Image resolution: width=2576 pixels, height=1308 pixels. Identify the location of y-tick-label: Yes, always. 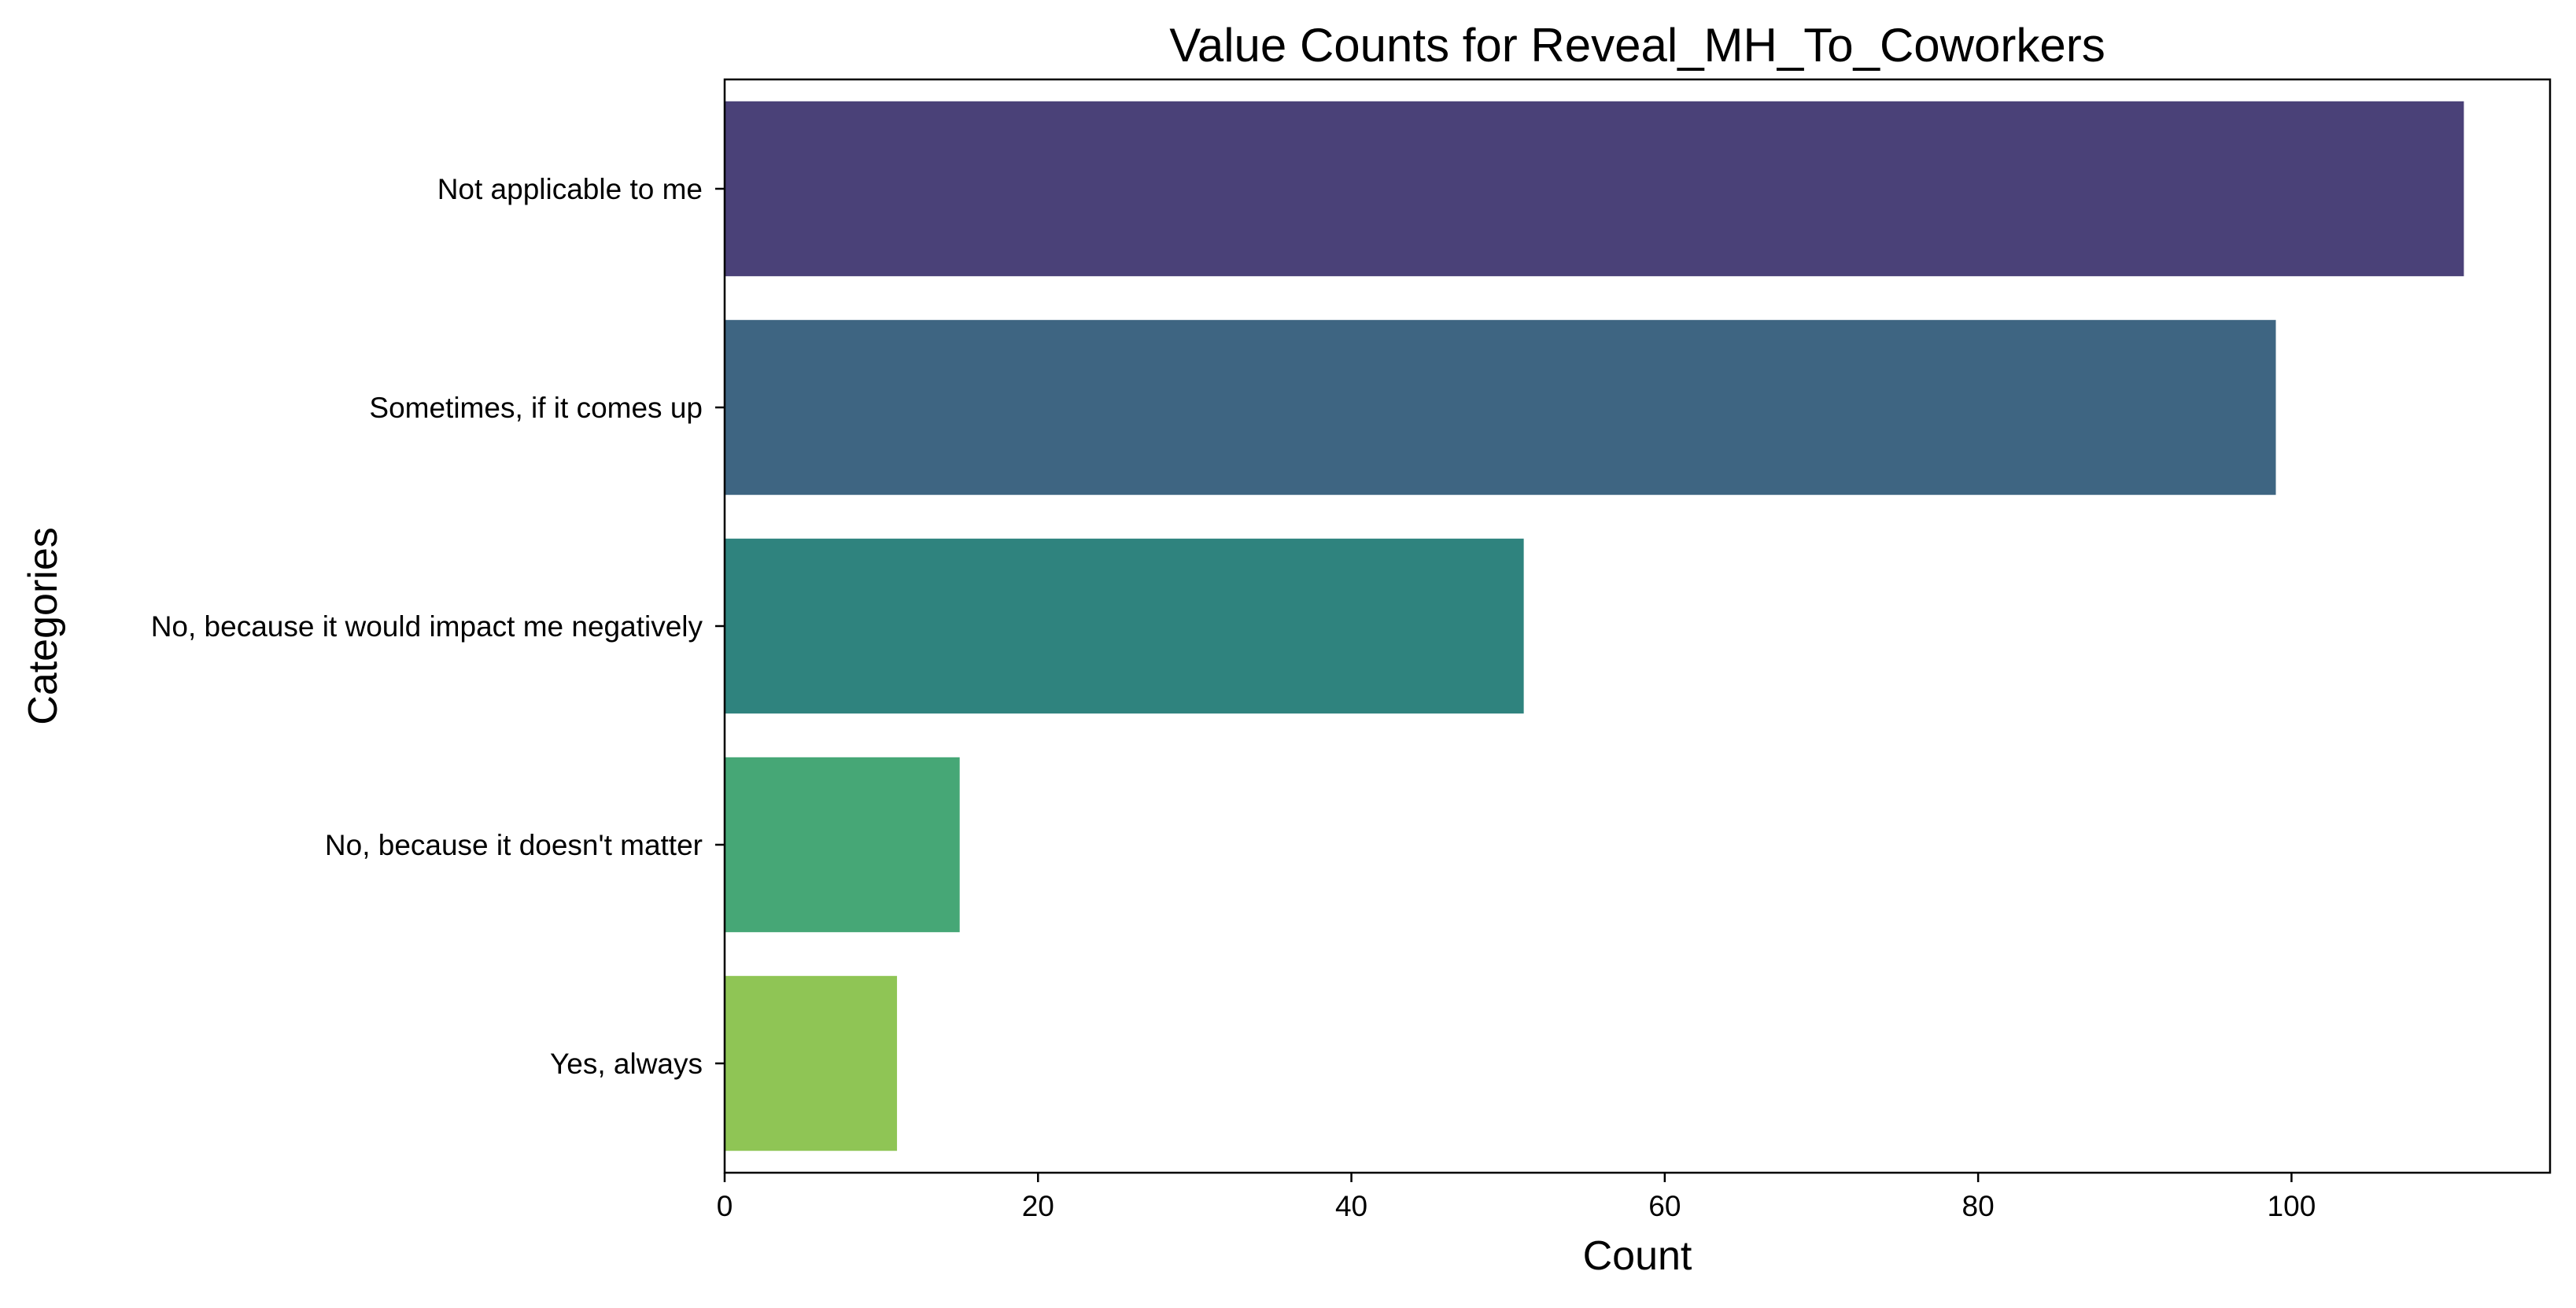
(626, 1064).